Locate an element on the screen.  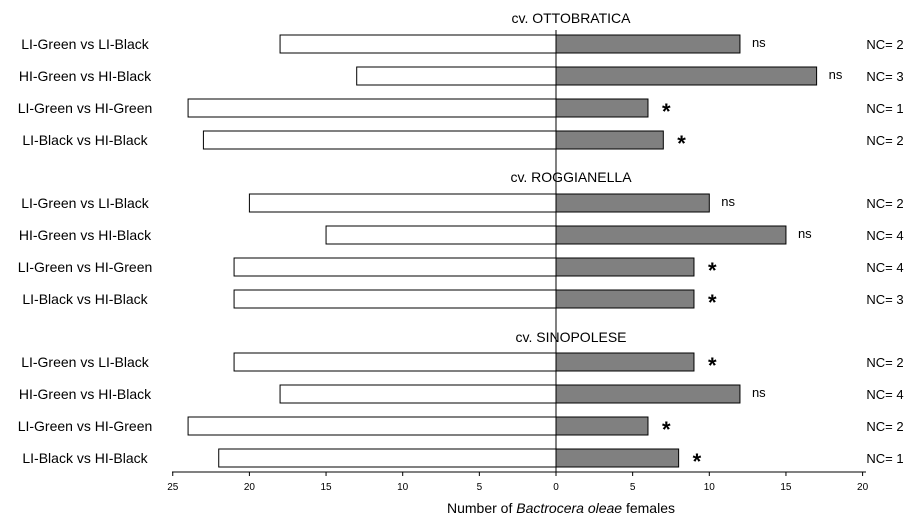
x-axis-label-prefix: Number of is located at coordinates (481, 508).